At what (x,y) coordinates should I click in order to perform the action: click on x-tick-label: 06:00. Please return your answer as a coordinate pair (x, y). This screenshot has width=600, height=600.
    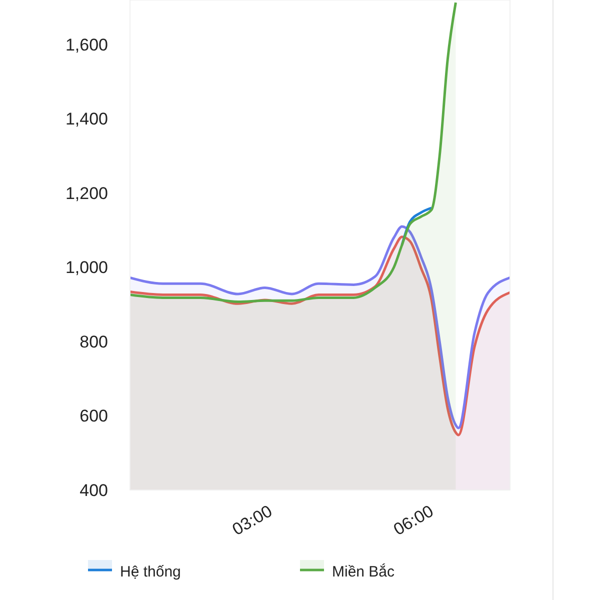
    Looking at the image, I should click on (413, 521).